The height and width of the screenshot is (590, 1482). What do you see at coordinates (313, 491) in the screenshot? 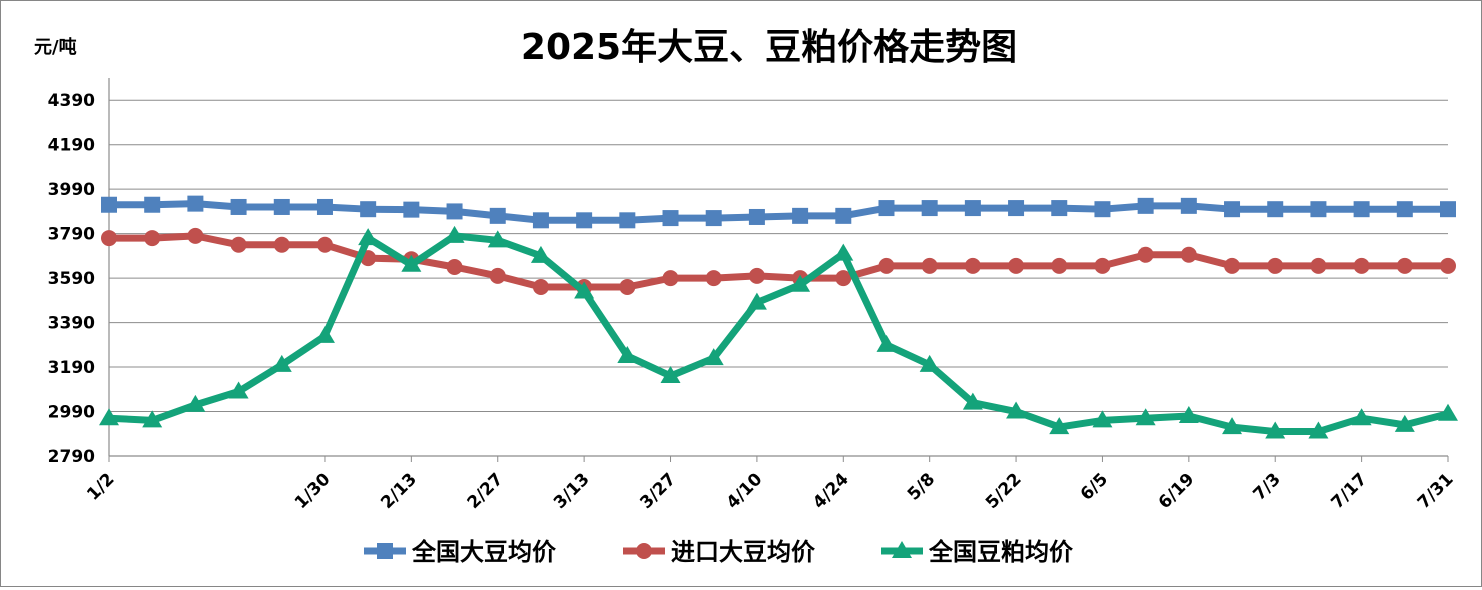
I see `x-tick-label: 1/30` at bounding box center [313, 491].